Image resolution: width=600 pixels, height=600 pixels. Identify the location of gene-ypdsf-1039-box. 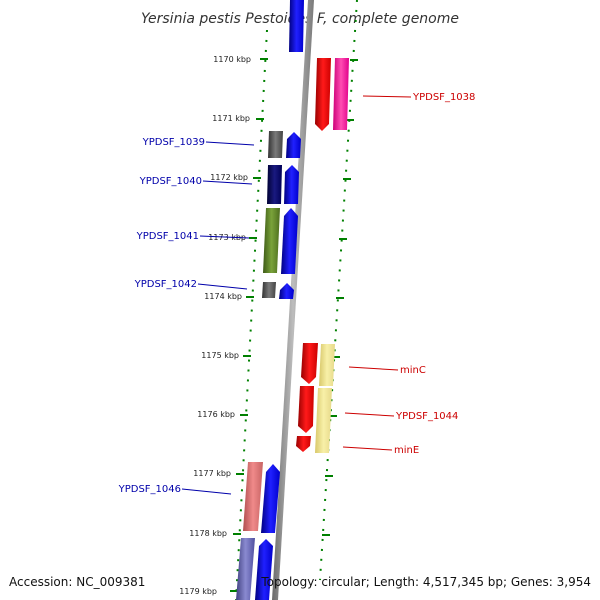
(275, 144).